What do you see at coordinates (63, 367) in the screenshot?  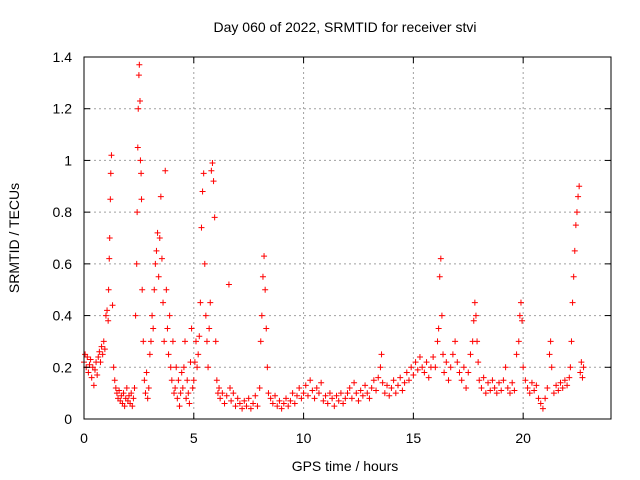 I see `y-tick-label: 0.2` at bounding box center [63, 367].